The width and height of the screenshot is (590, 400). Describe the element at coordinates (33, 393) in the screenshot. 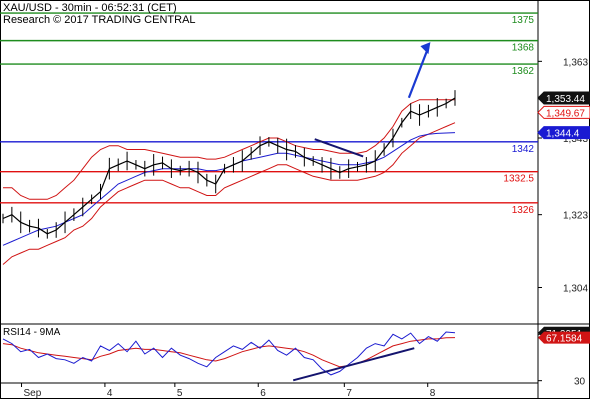

I see `x-tick-label: Sep` at that location.